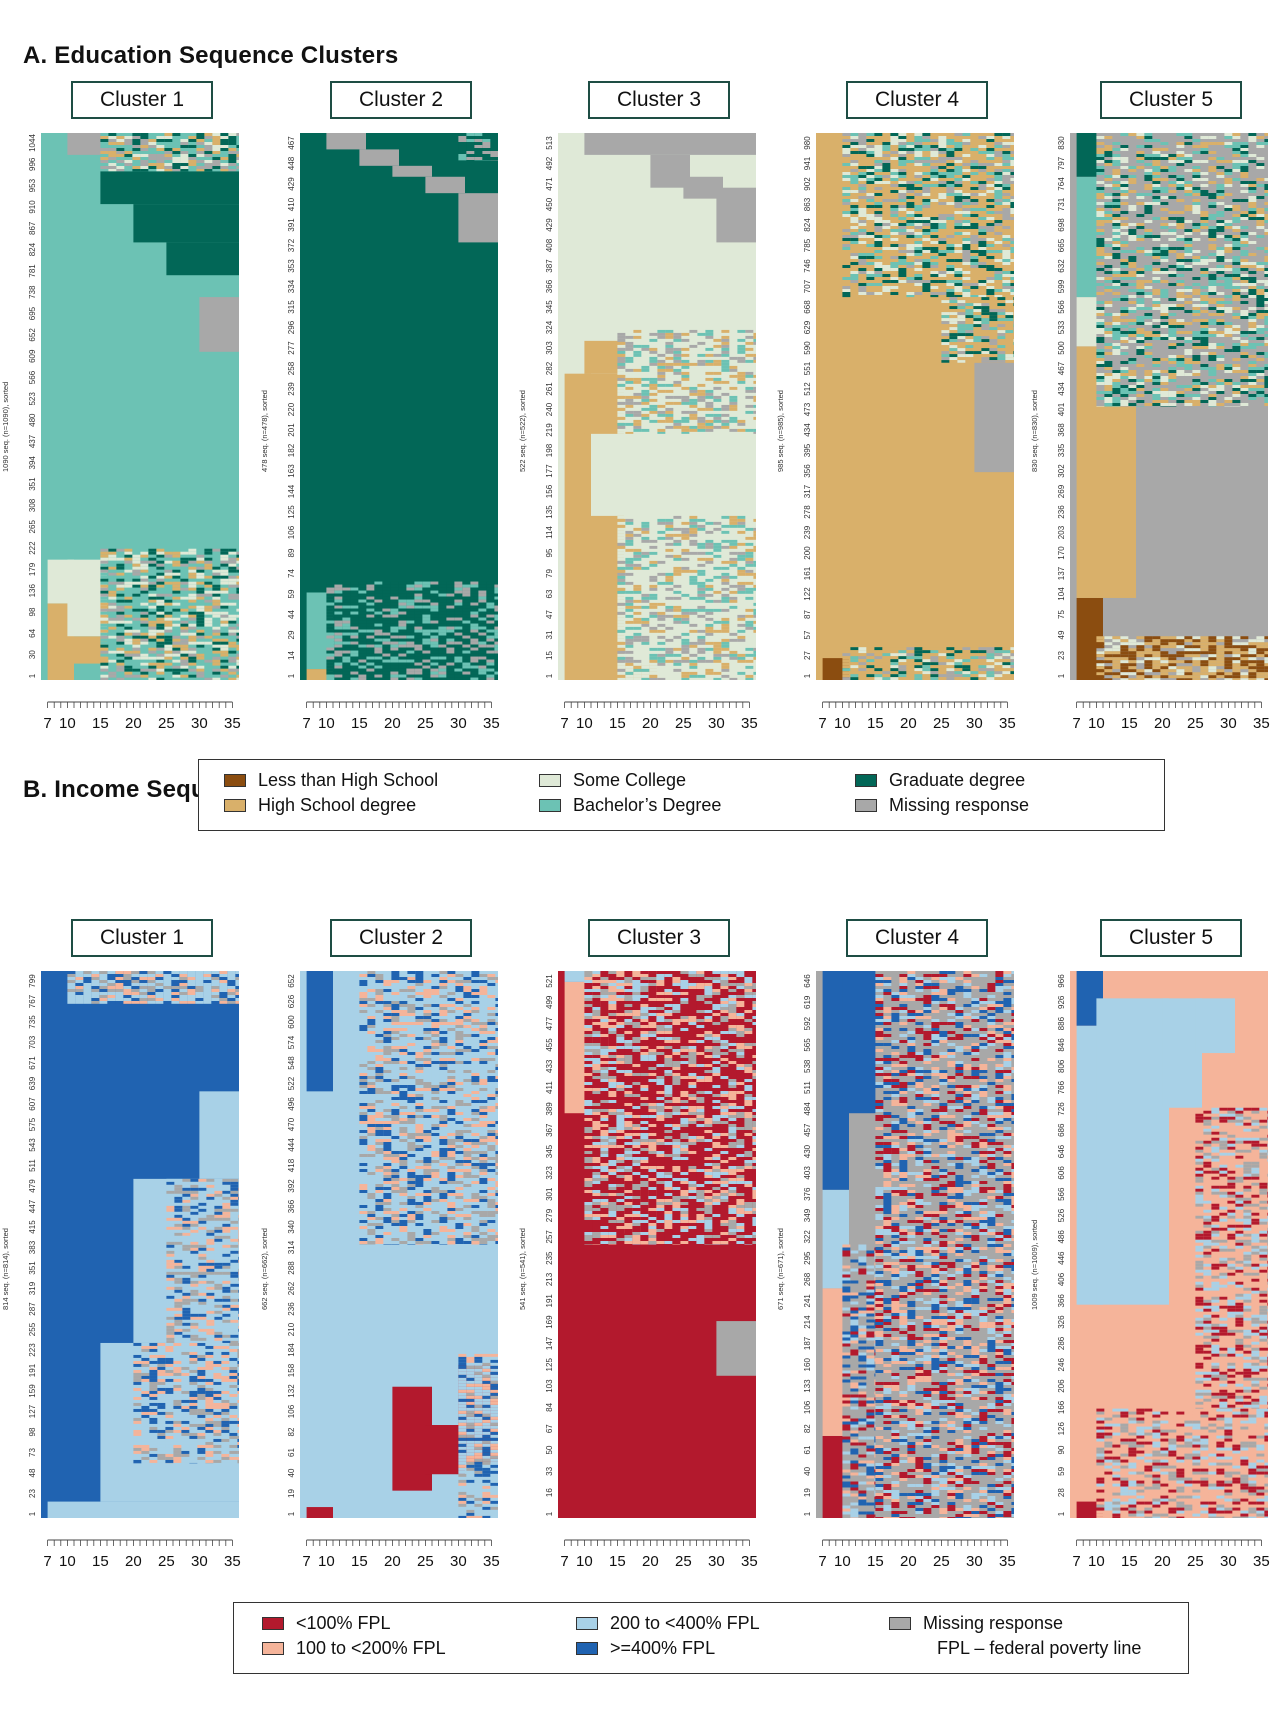  I want to click on y-tick-label: 910, so click(32, 207).